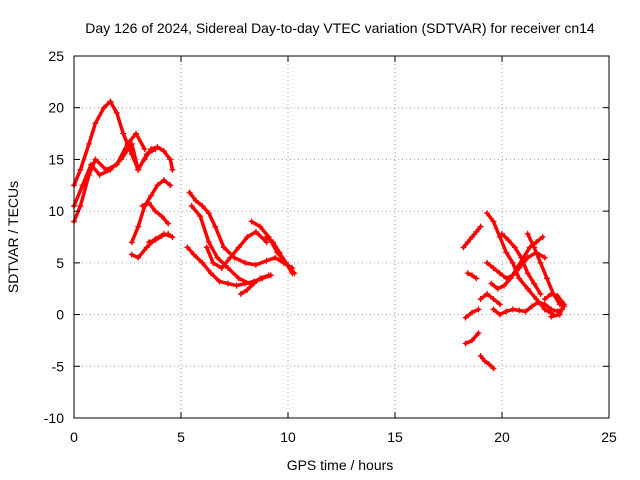 This screenshot has width=640, height=480. I want to click on y-tick-label: -10, so click(54, 418).